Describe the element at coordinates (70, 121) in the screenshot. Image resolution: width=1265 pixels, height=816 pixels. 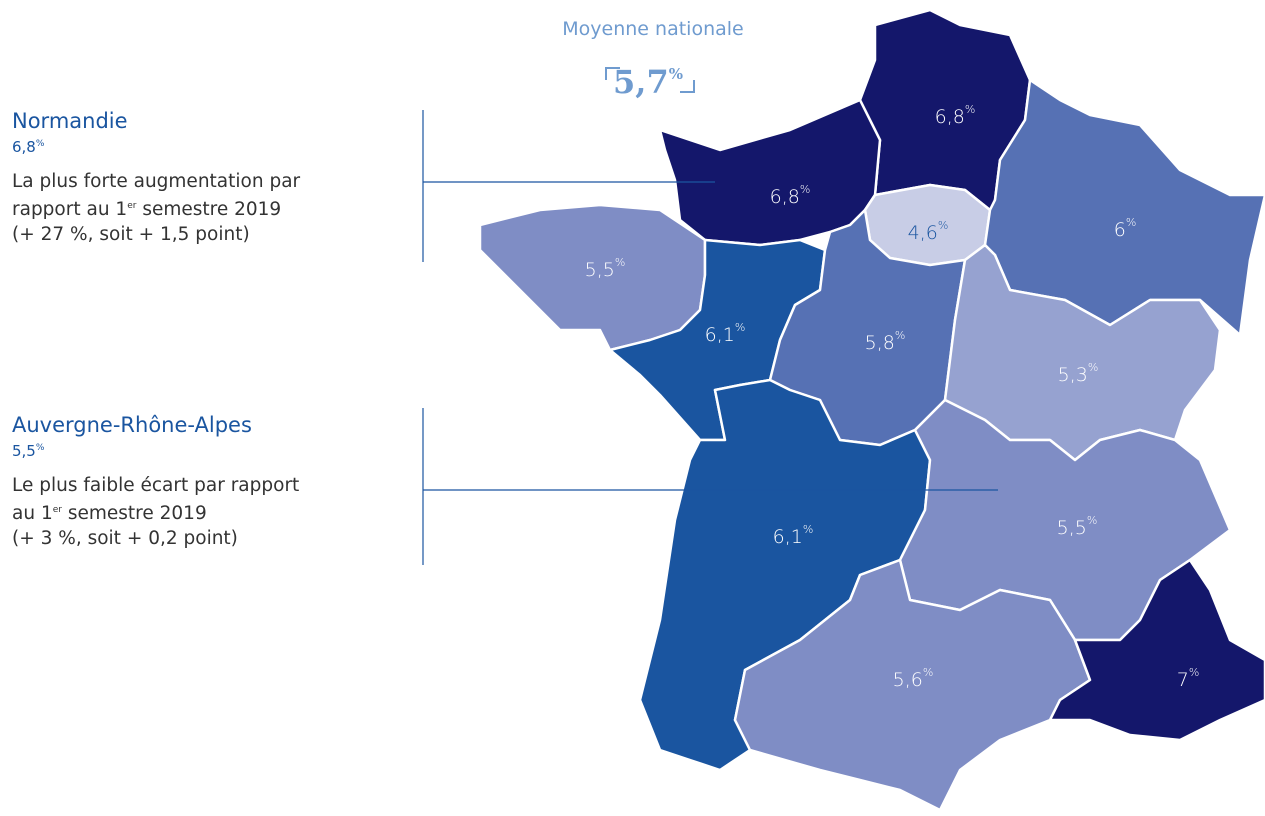
I see `callout-region: Normandie` at that location.